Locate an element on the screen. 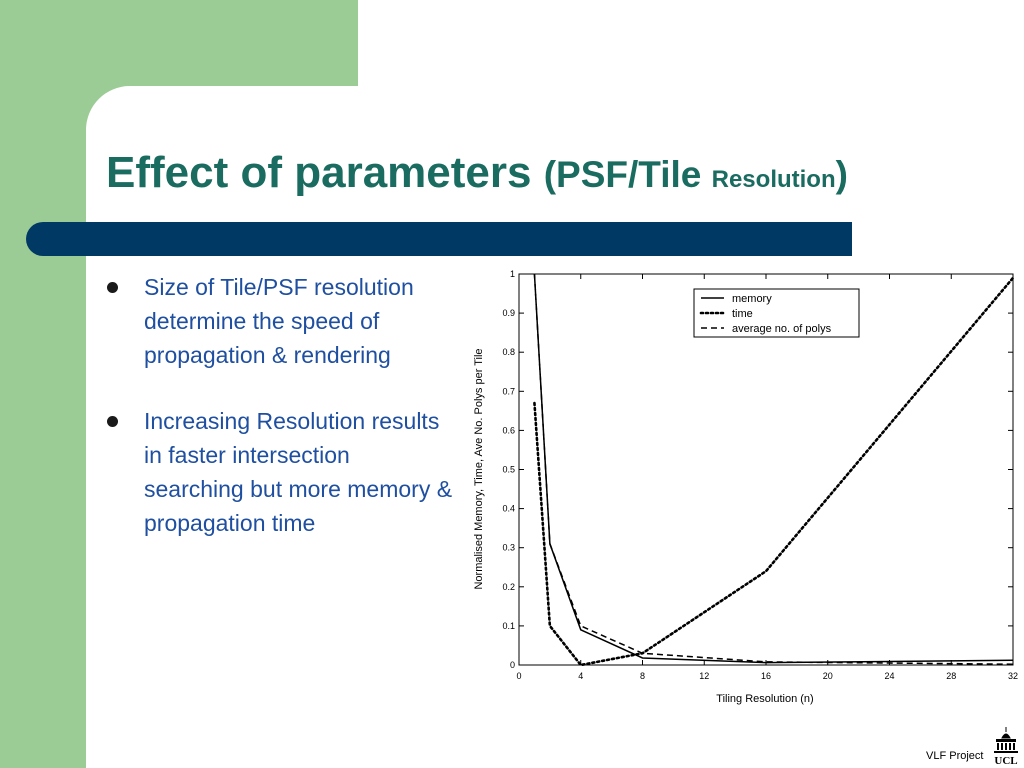 The width and height of the screenshot is (1024, 768). x-tick-label: 12 is located at coordinates (704, 676).